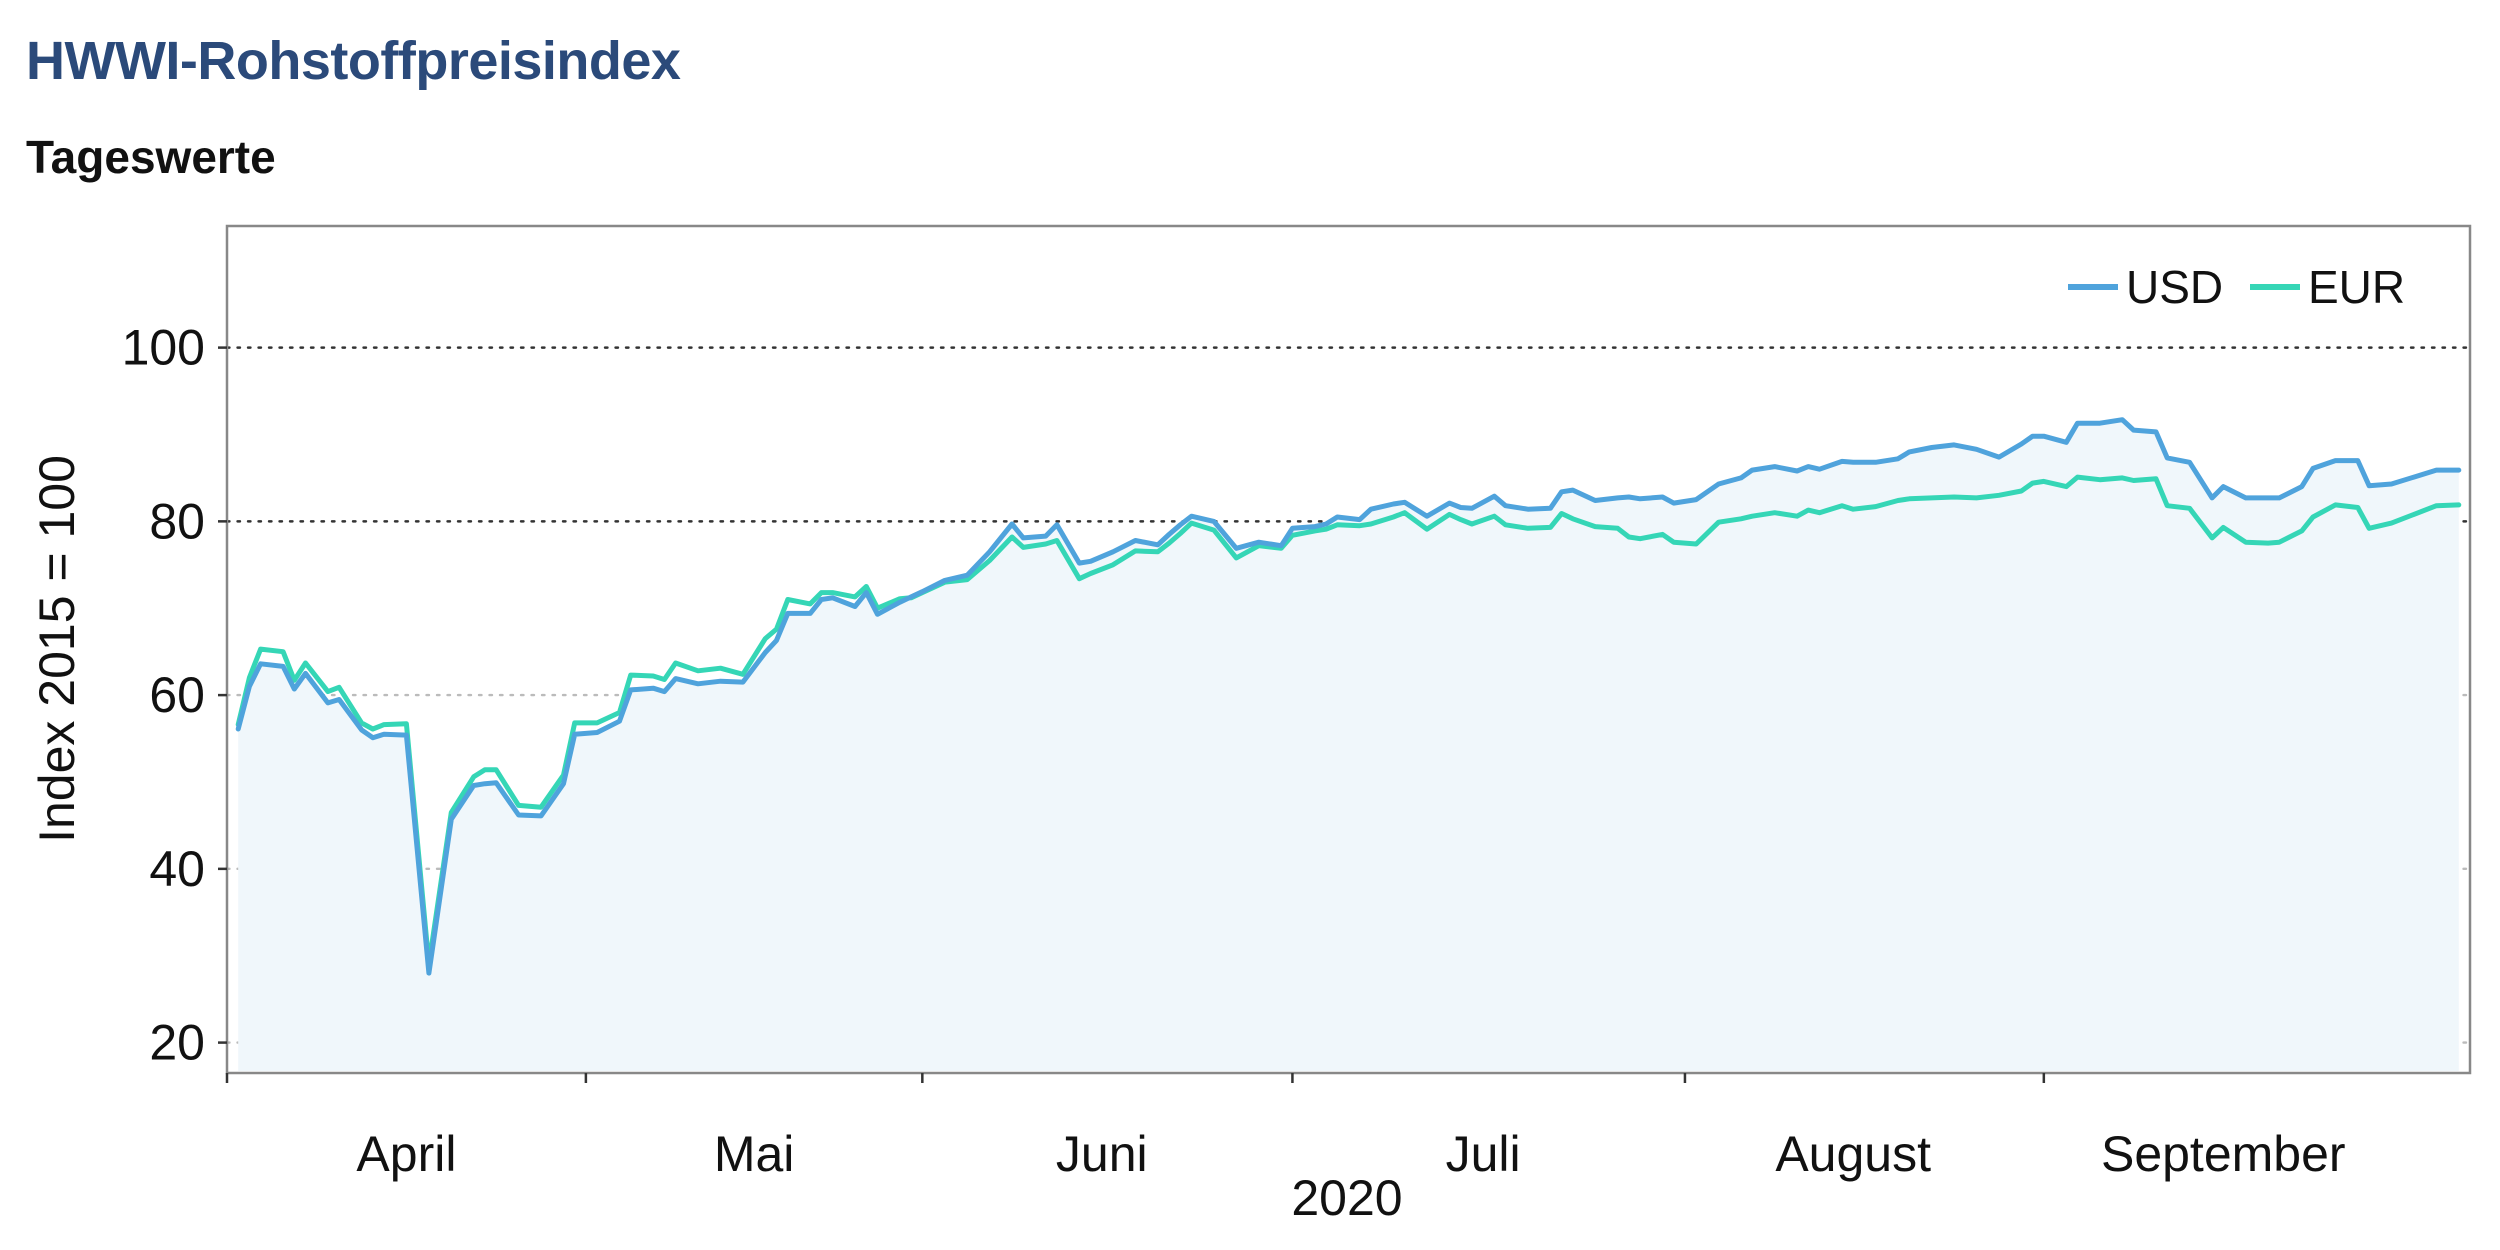 The width and height of the screenshot is (2500, 1250). I want to click on legend-label-eur: EUR, so click(2356, 287).